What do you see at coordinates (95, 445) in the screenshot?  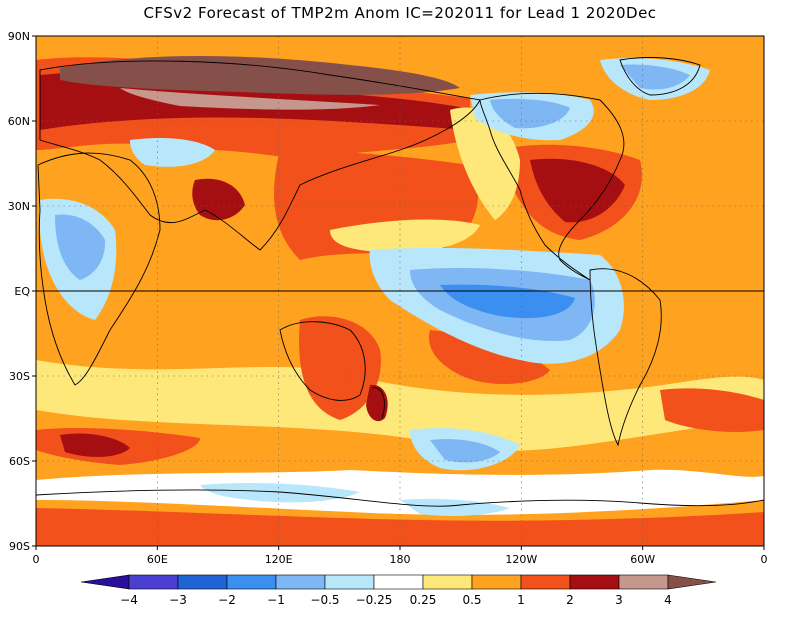 I see `southern-indian-ocean-hot` at bounding box center [95, 445].